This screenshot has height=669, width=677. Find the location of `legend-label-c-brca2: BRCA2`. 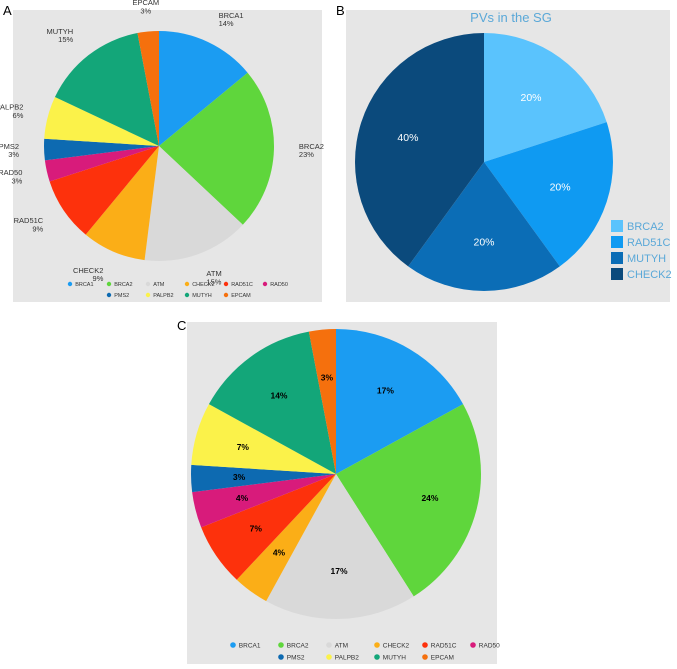

legend-label-c-brca2: BRCA2 is located at coordinates (298, 645).